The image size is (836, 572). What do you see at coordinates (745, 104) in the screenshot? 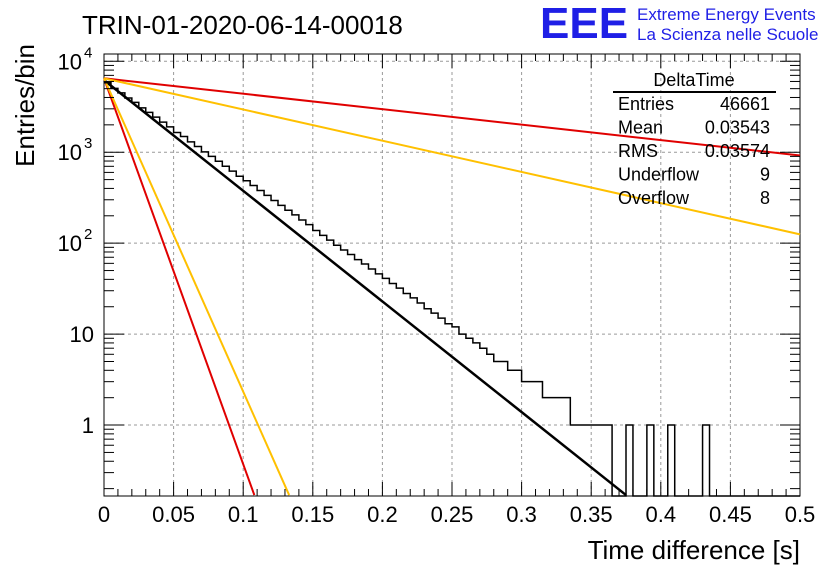
I see `stats-value: 46661` at bounding box center [745, 104].